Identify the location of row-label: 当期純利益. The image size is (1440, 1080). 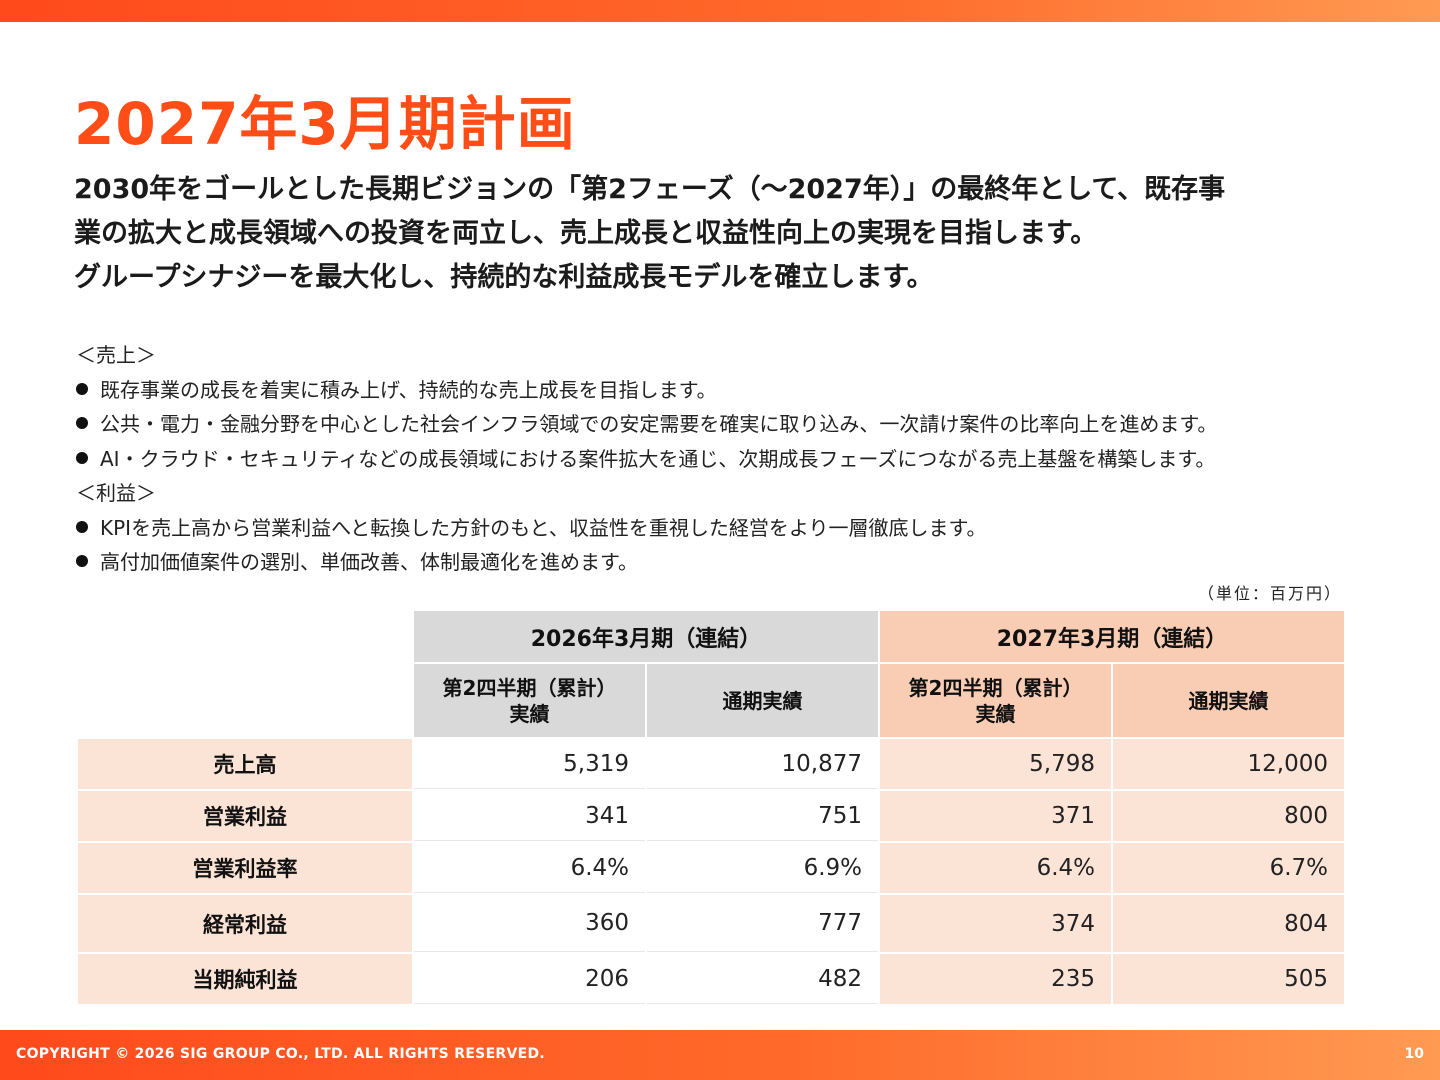
(245, 979).